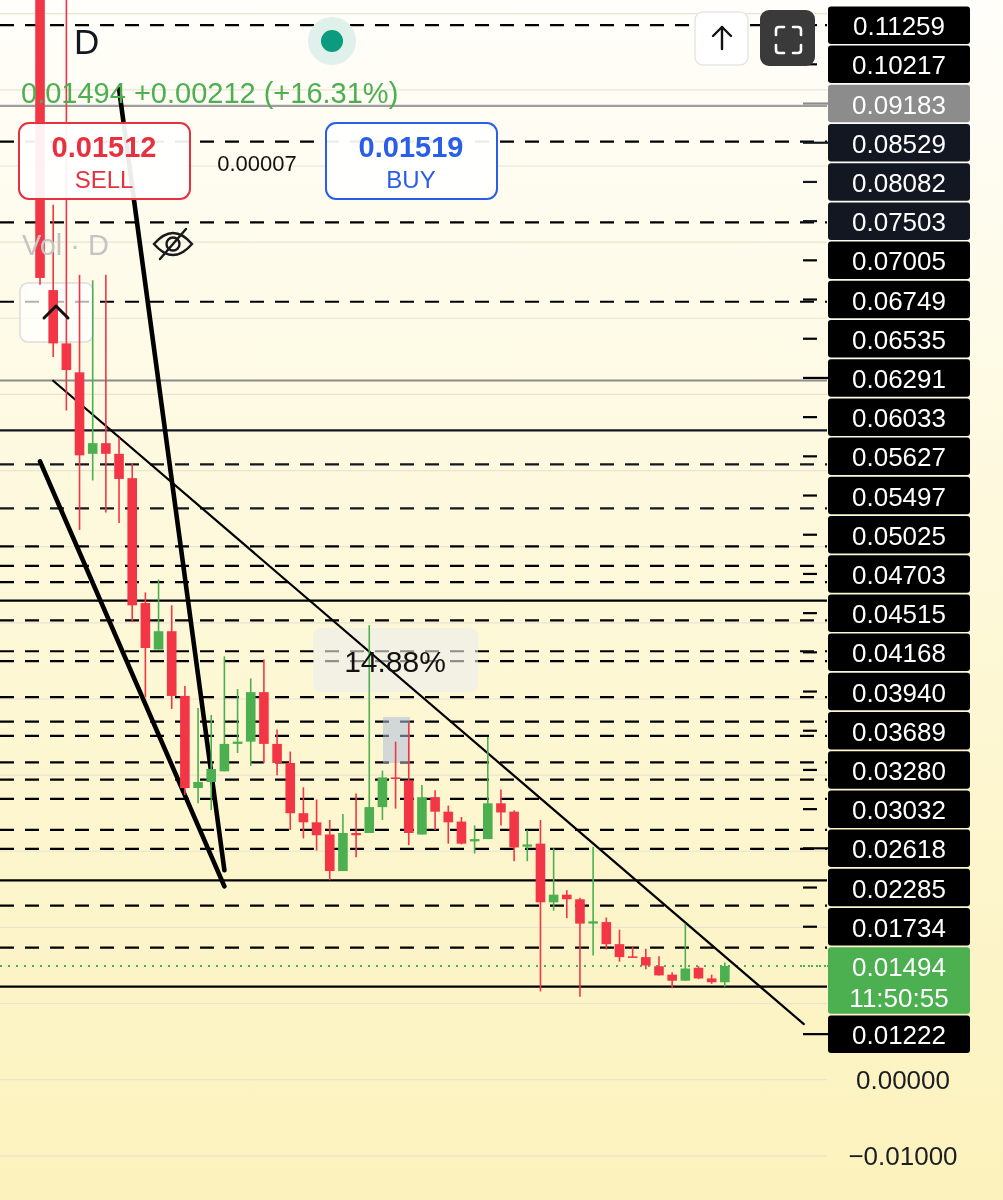 Image resolution: width=1003 pixels, height=1200 pixels. I want to click on text: 11:50:55, so click(899, 997).